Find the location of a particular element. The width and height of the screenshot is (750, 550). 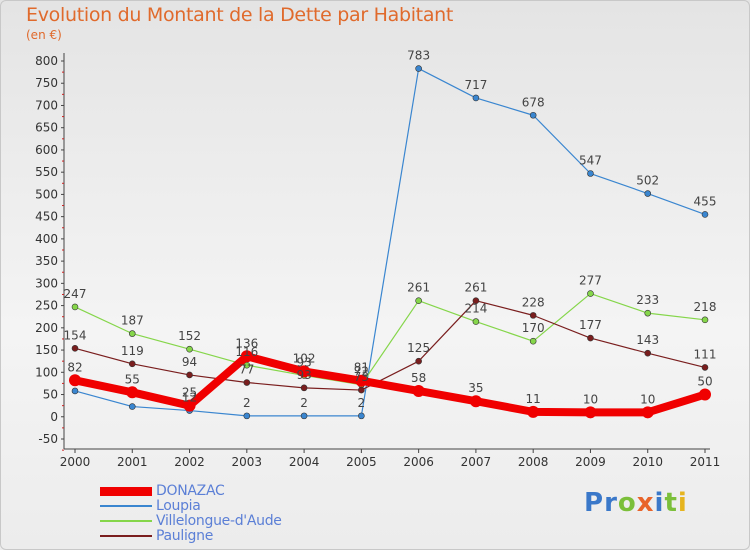

legend-label: DONAZAC is located at coordinates (190, 491).